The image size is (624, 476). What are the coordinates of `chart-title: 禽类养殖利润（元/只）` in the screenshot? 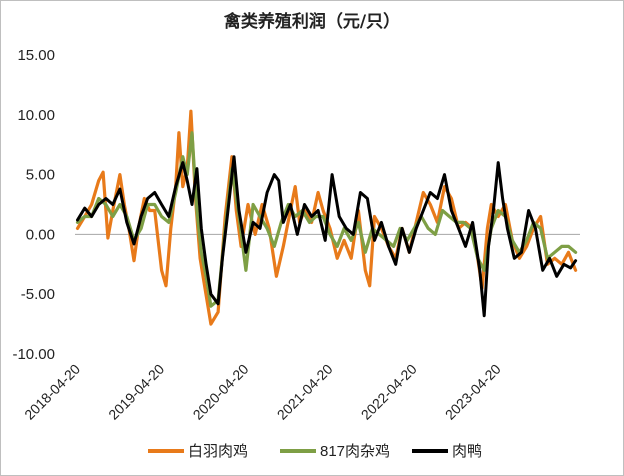 It's located at (311, 21).